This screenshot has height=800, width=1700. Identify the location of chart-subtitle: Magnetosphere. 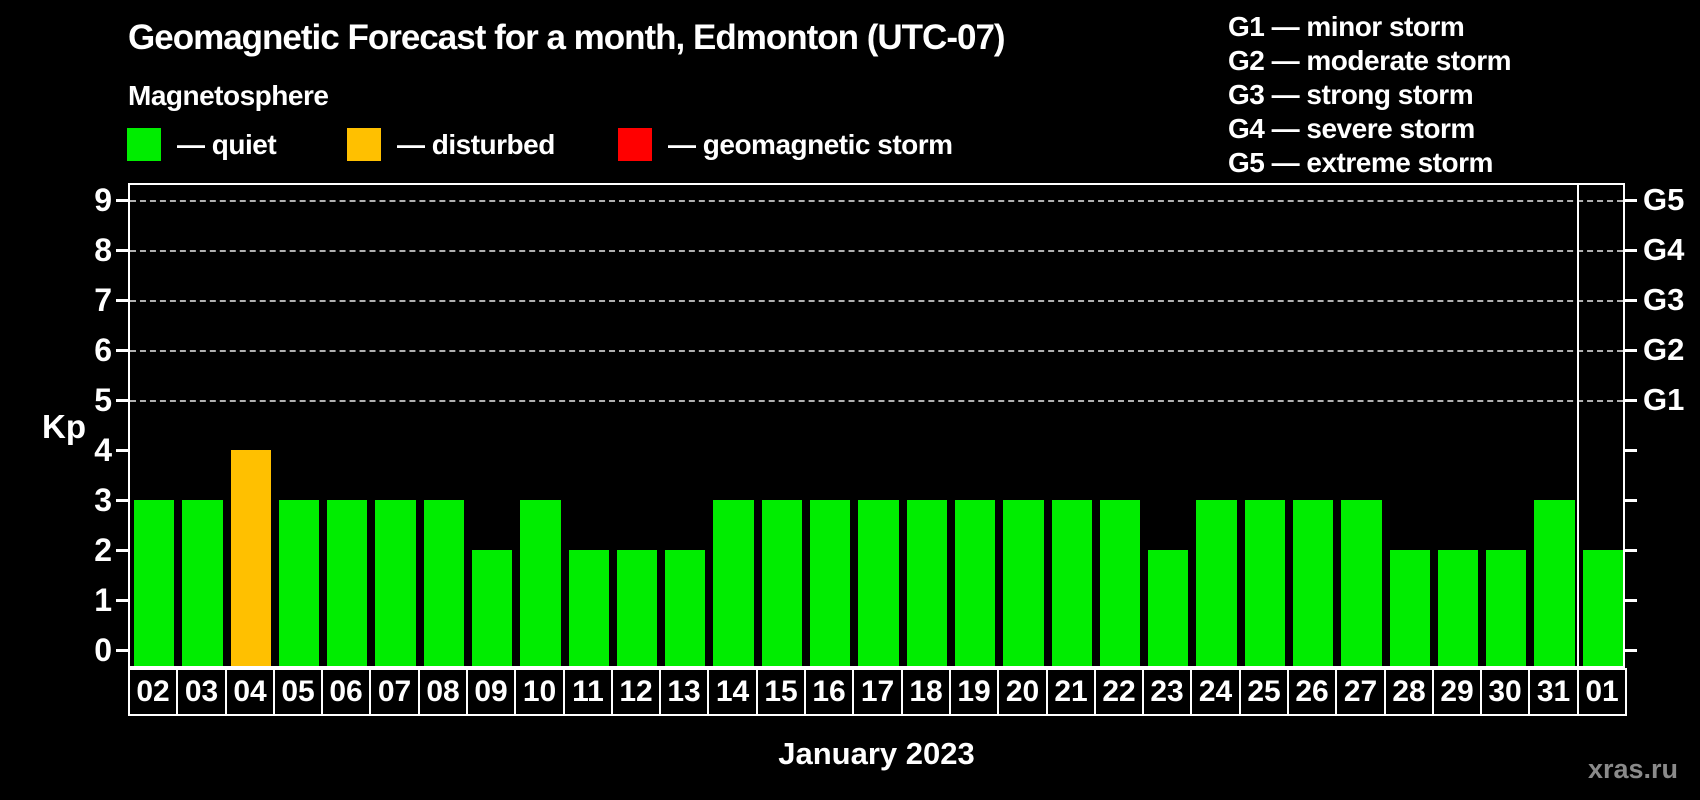
(228, 95).